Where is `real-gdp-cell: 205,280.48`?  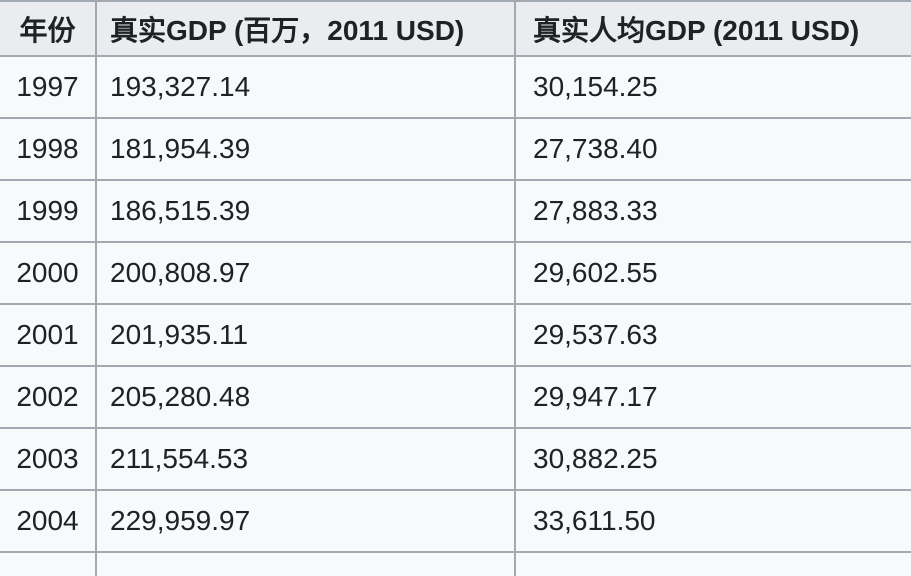
real-gdp-cell: 205,280.48 is located at coordinates (305, 397).